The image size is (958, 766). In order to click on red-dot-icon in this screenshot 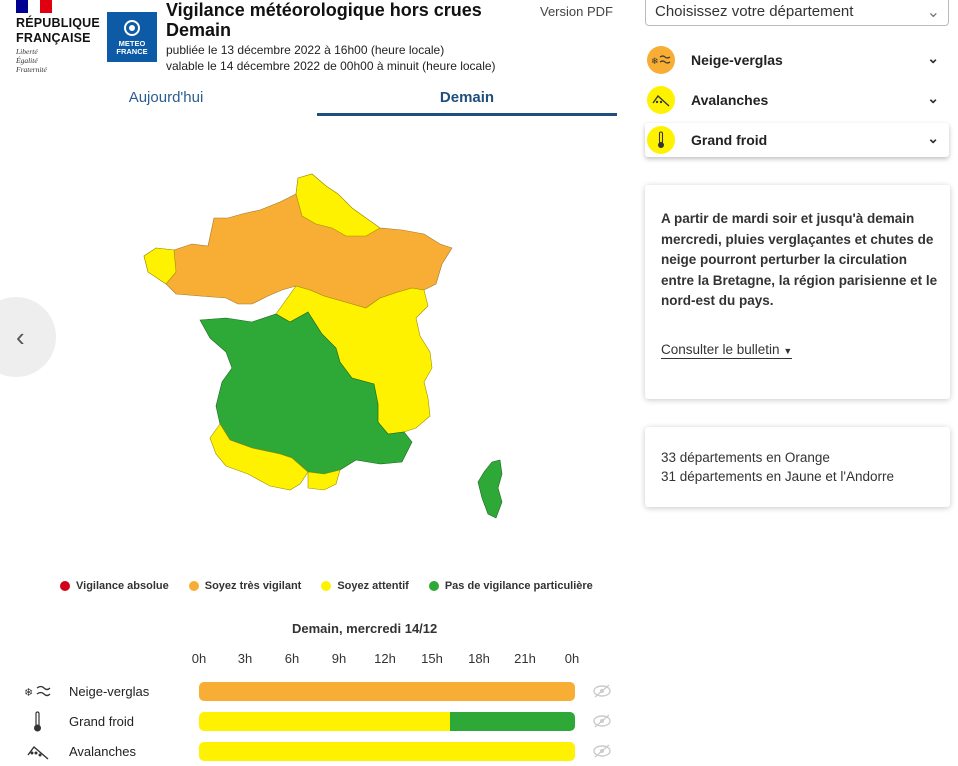, I will do `click(65, 586)`.